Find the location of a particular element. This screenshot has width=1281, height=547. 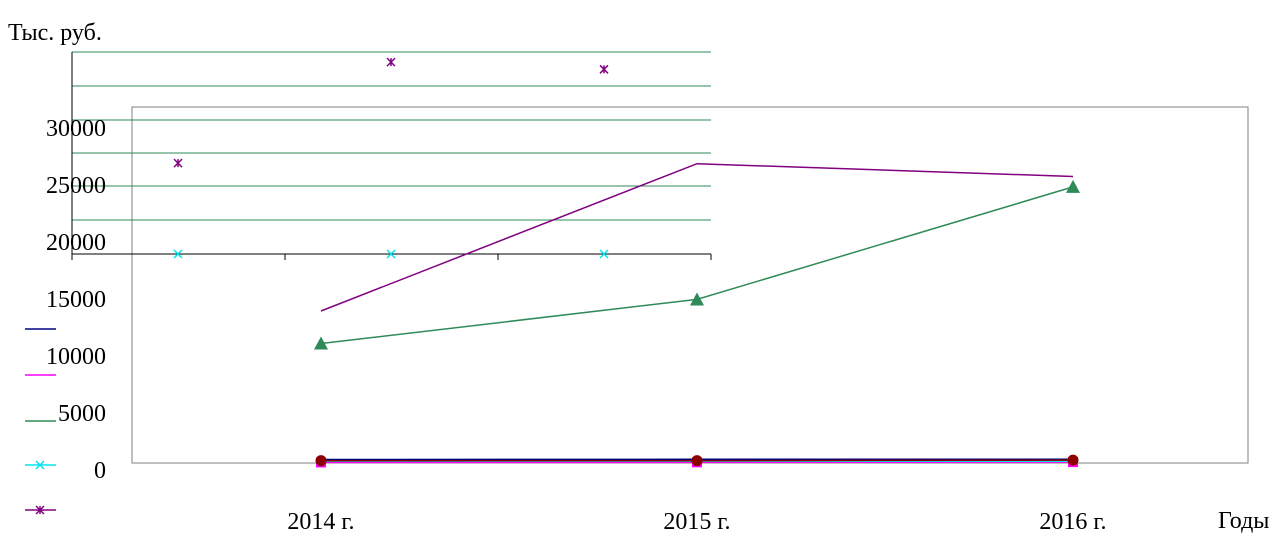

x-axis-label: Годы is located at coordinates (1243, 521).